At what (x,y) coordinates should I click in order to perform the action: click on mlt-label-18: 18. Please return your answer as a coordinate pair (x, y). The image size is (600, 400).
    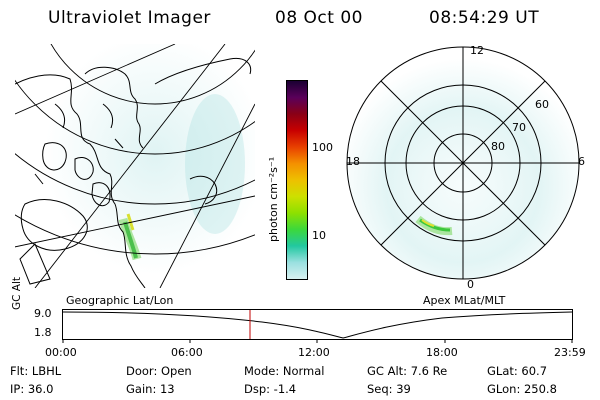
    Looking at the image, I should click on (353, 161).